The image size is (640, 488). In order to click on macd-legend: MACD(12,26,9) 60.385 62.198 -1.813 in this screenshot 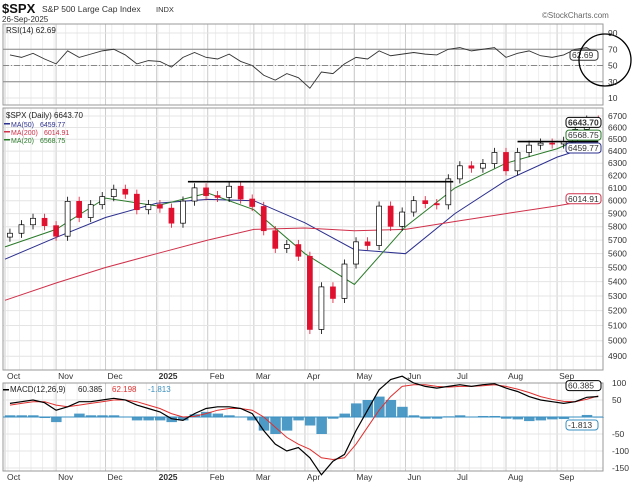, I will do `click(87, 389)`.